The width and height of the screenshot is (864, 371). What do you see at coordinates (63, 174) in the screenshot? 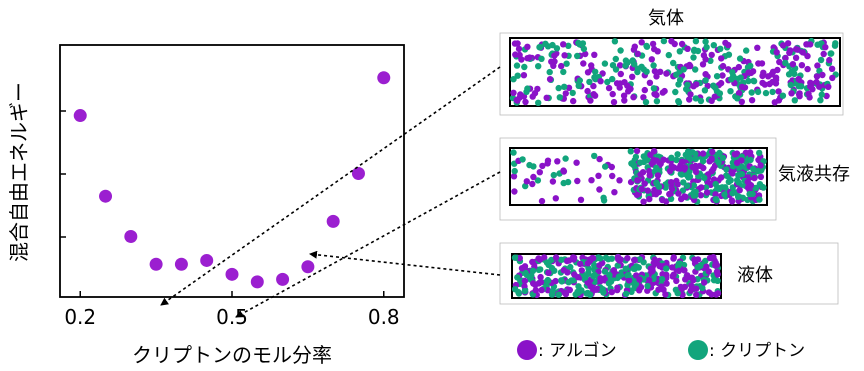
I see `y-axis-ticks` at bounding box center [63, 174].